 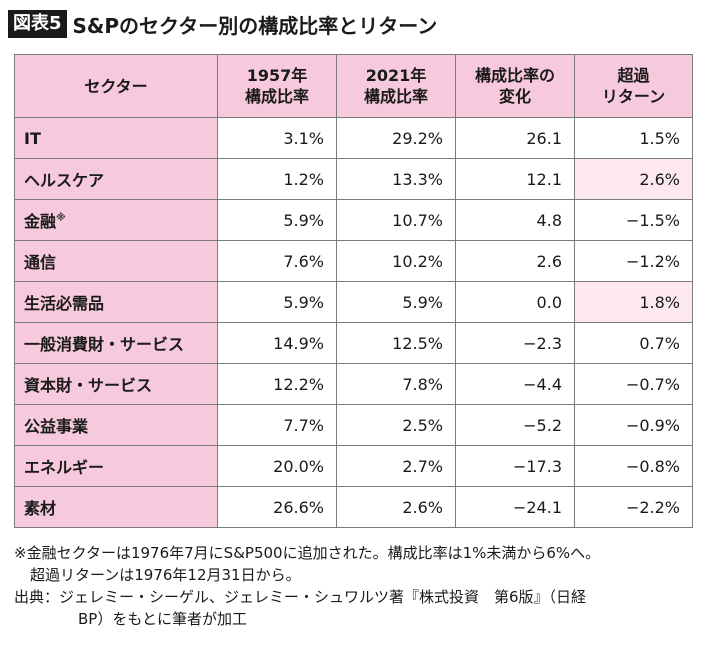 What do you see at coordinates (40, 508) in the screenshot?
I see `sector-name: 素材` at bounding box center [40, 508].